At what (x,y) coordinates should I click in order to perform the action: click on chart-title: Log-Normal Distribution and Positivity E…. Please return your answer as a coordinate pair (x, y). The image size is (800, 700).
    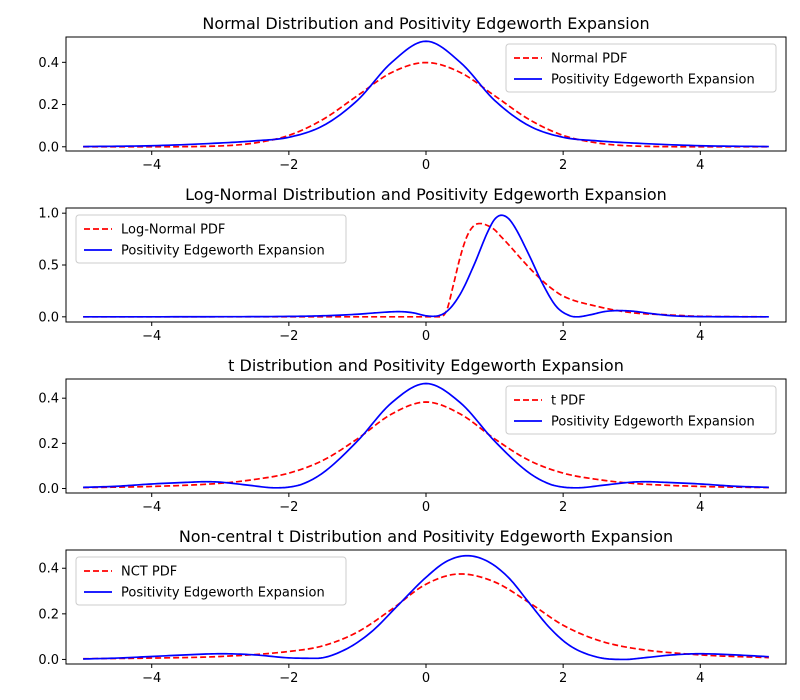
    Looking at the image, I should click on (426, 194).